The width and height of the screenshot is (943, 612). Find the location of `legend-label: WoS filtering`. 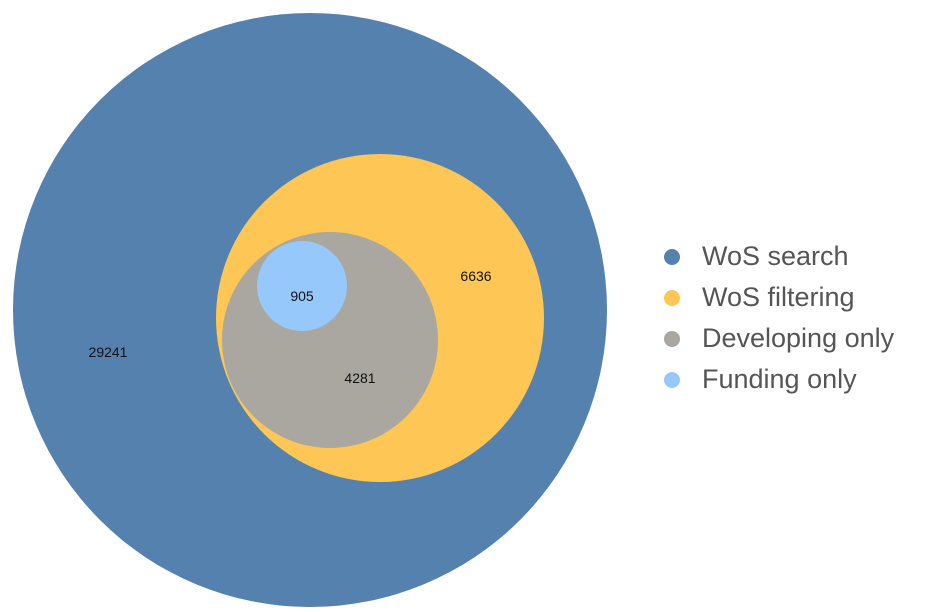

legend-label: WoS filtering is located at coordinates (778, 297).